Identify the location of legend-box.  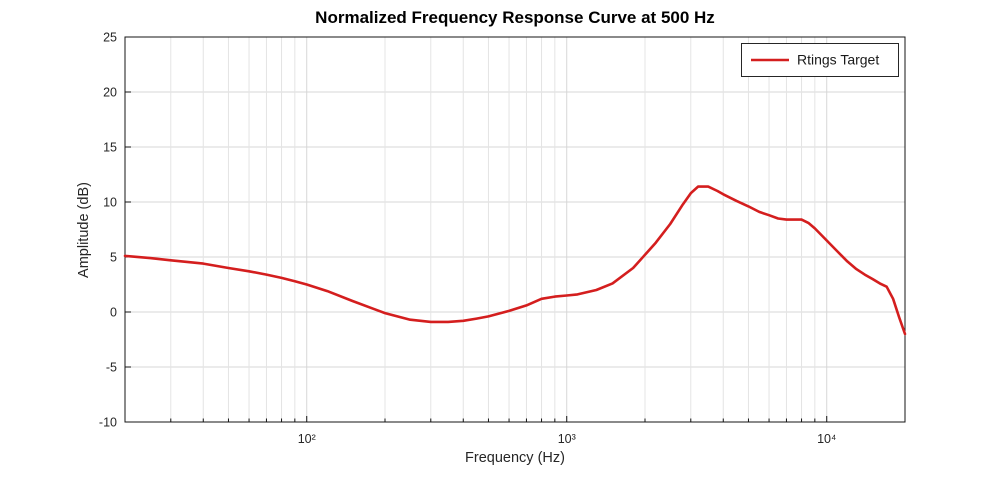
(820, 60).